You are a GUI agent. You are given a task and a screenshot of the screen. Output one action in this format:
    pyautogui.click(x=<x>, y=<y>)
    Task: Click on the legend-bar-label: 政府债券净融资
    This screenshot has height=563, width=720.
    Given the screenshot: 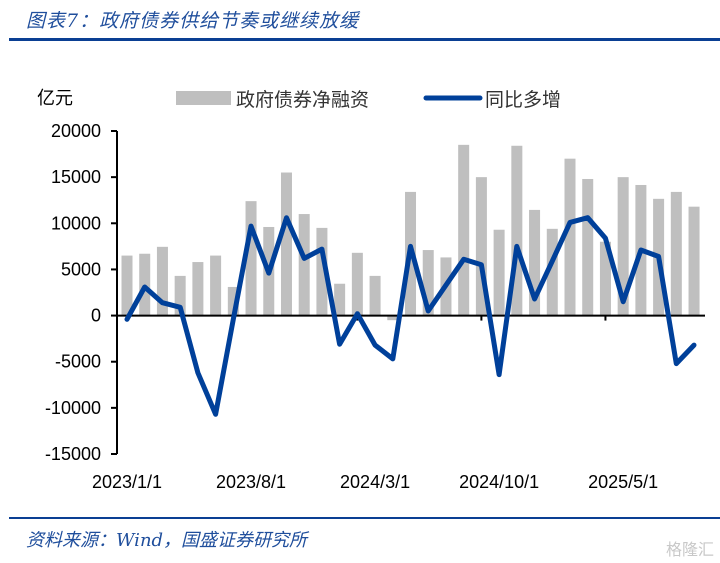 What is the action you would take?
    pyautogui.click(x=302, y=100)
    